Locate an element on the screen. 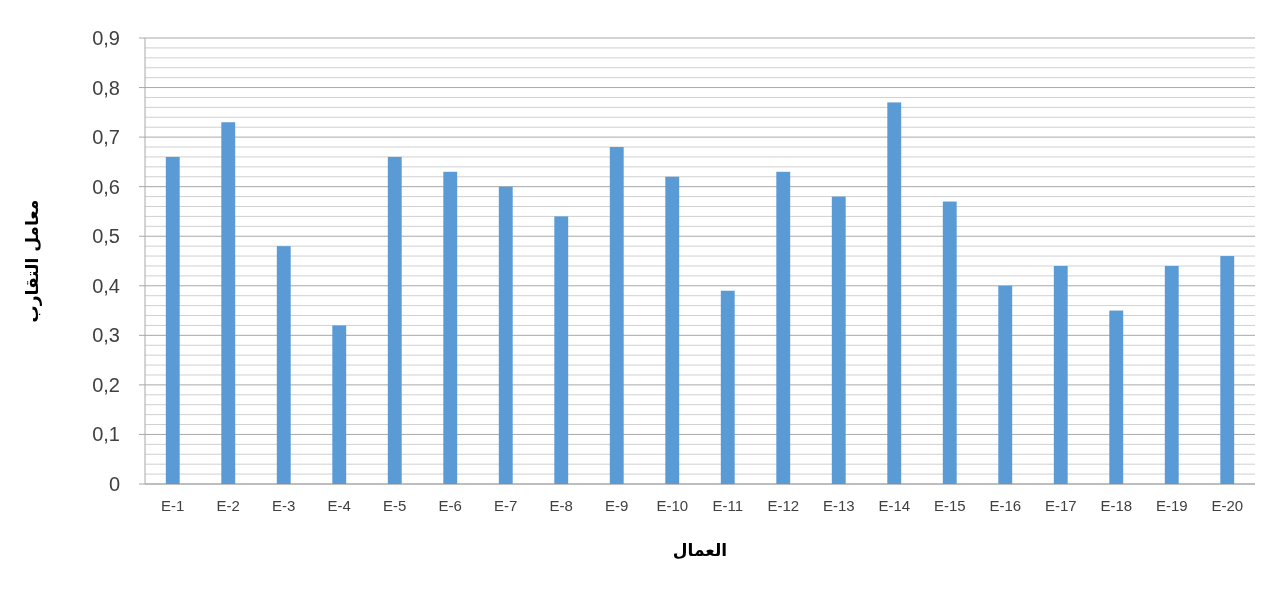  y-tick-label: 0,9 is located at coordinates (106, 38).